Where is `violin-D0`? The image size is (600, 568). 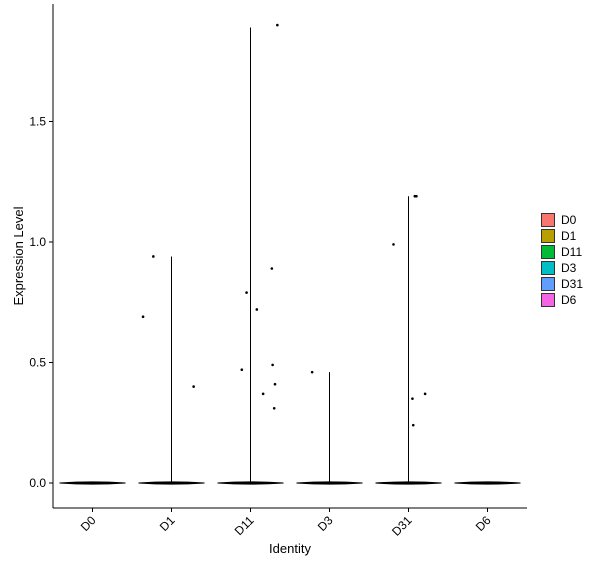
violin-D0 is located at coordinates (92, 483).